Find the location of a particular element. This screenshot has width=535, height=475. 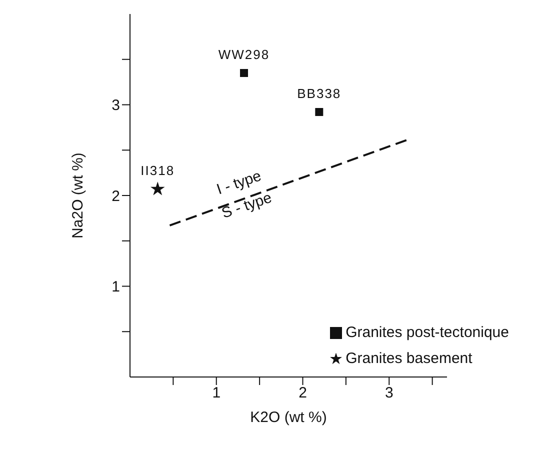

x-tick-label: 1 is located at coordinates (216, 393).